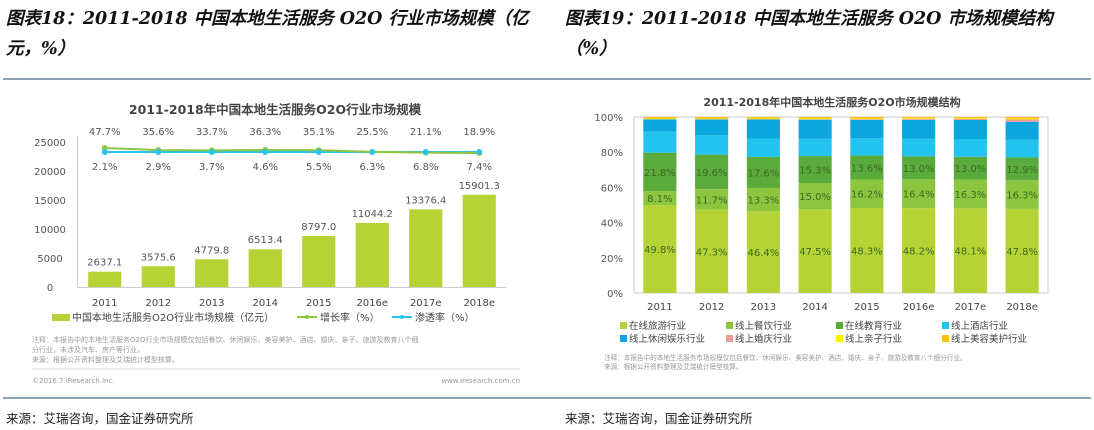 The image size is (1094, 430). What do you see at coordinates (831, 102) in the screenshot?
I see `chart-title: 2011-2018年中国本地生活服务O2O市场规模结构` at bounding box center [831, 102].